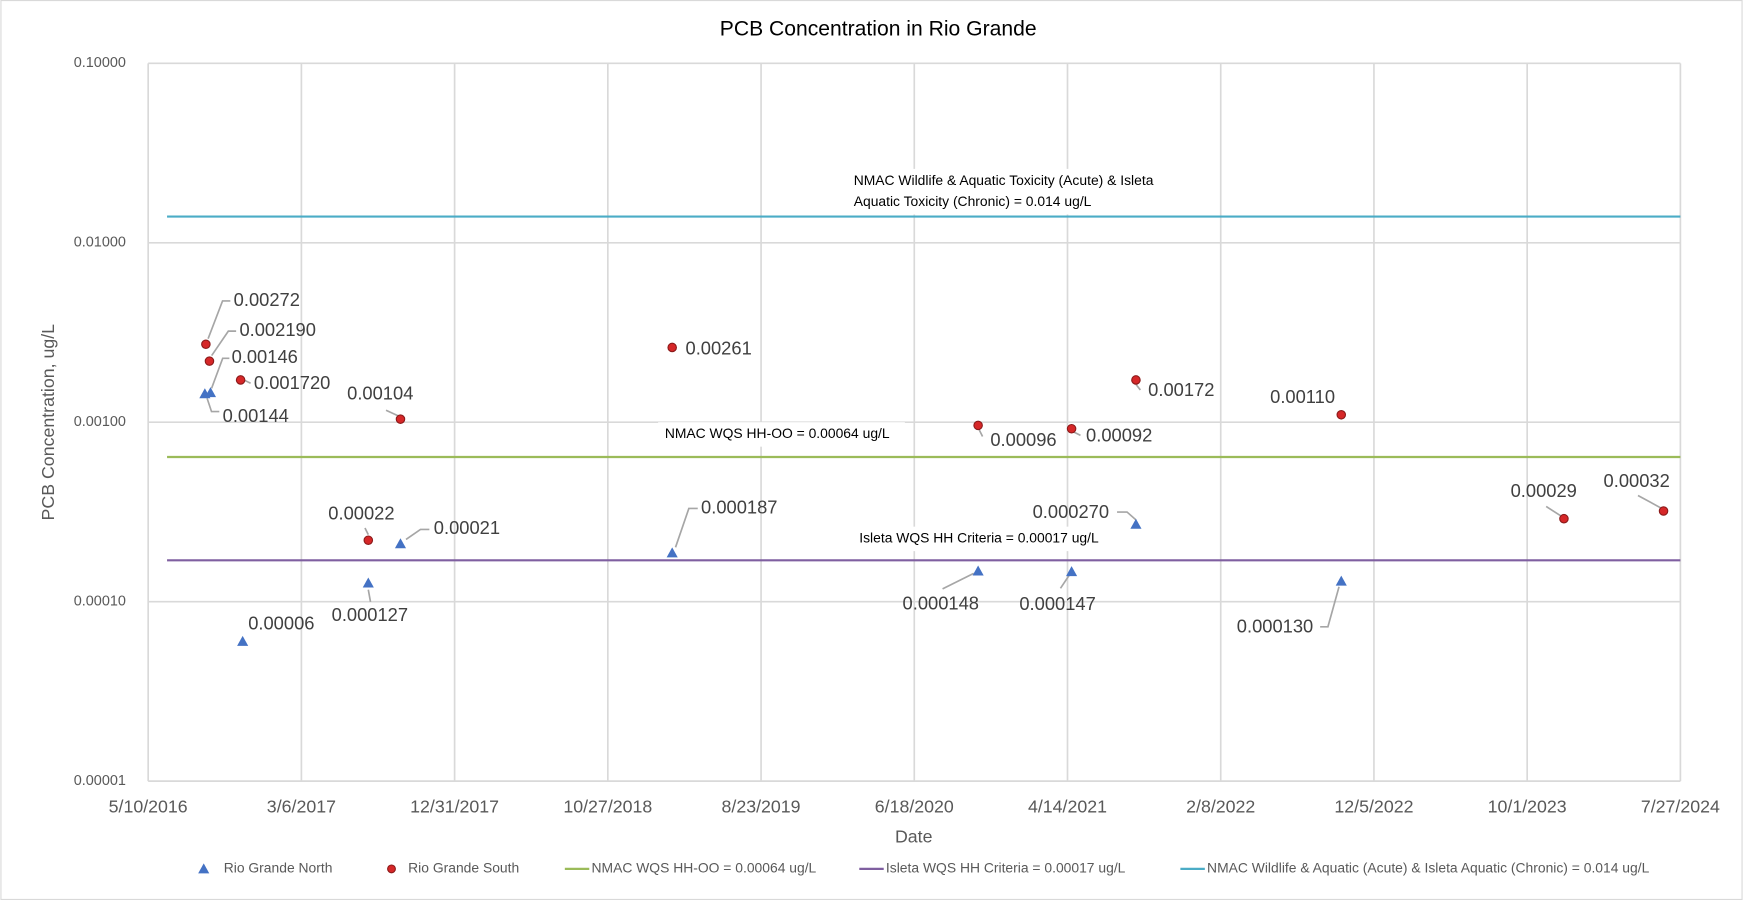 The width and height of the screenshot is (1743, 900). Describe the element at coordinates (277, 329) in the screenshot. I see `data-label: 0.002190` at that location.